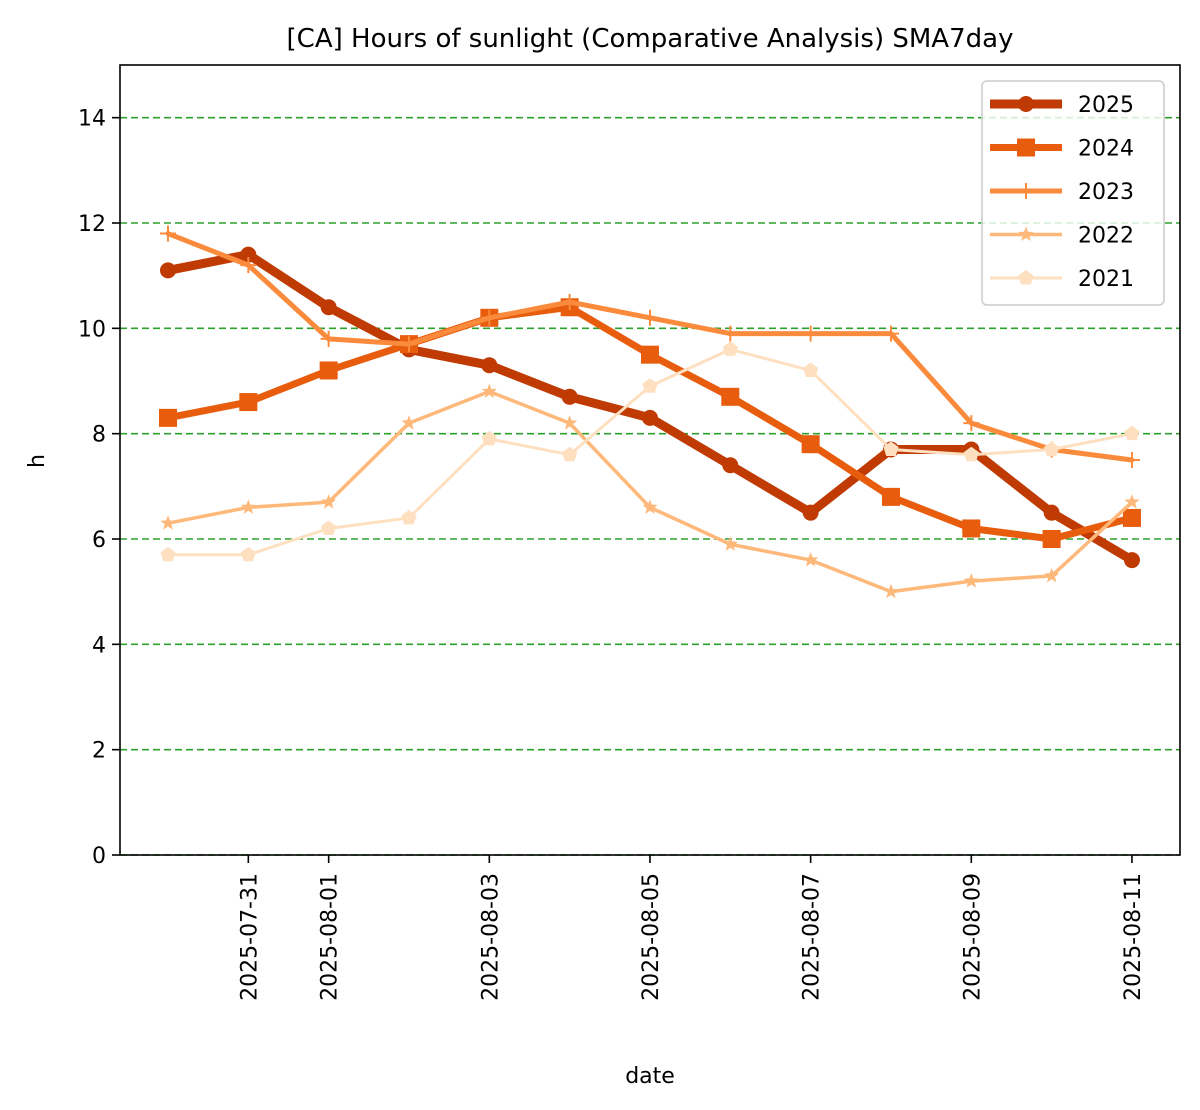 This screenshot has width=1200, height=1110. I want to click on x-tick-label: 2025-07-31, so click(249, 937).